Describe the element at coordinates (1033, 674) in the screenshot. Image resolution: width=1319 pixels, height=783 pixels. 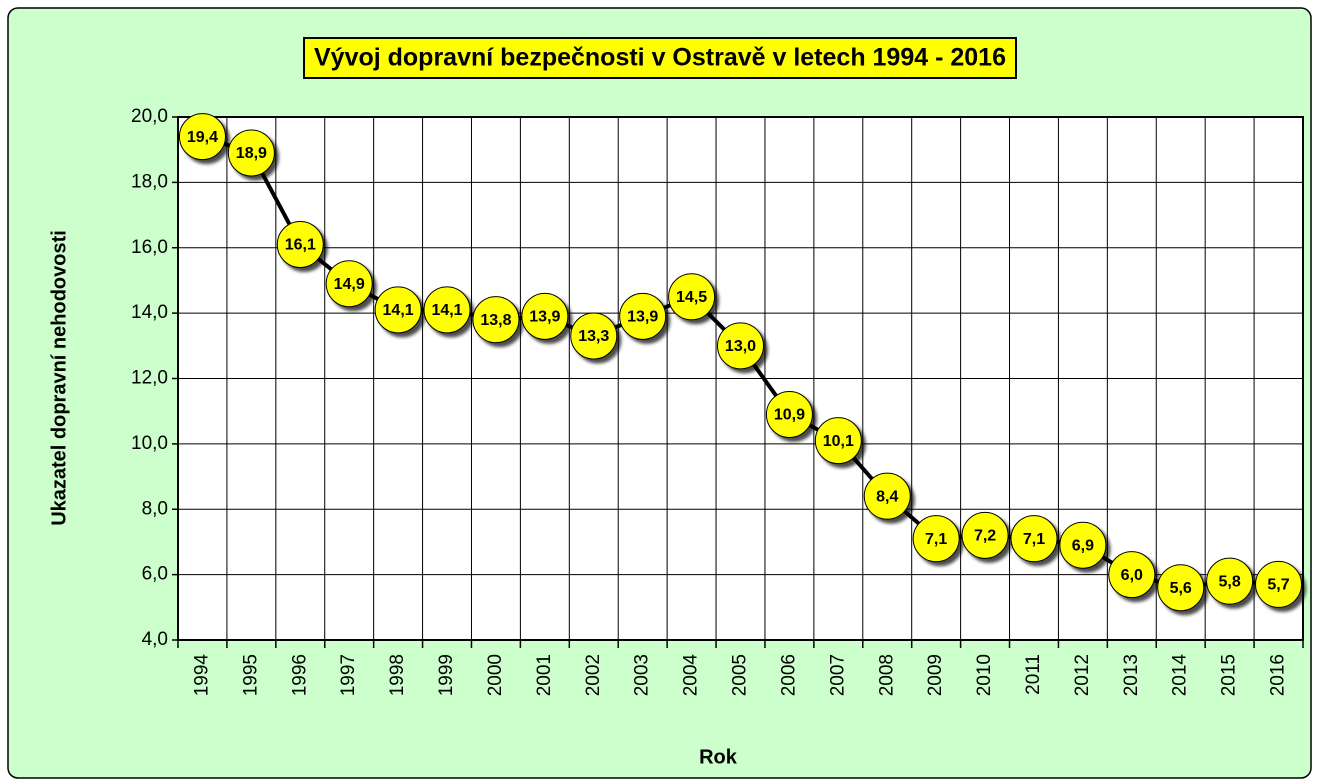
I see `x-tick-label: 2011` at that location.